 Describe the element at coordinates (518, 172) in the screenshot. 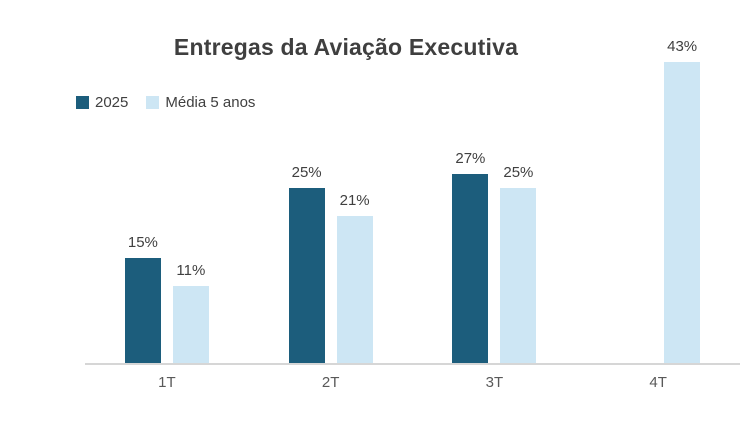

I see `data-label-3T-Média 5 anos: 25%` at that location.